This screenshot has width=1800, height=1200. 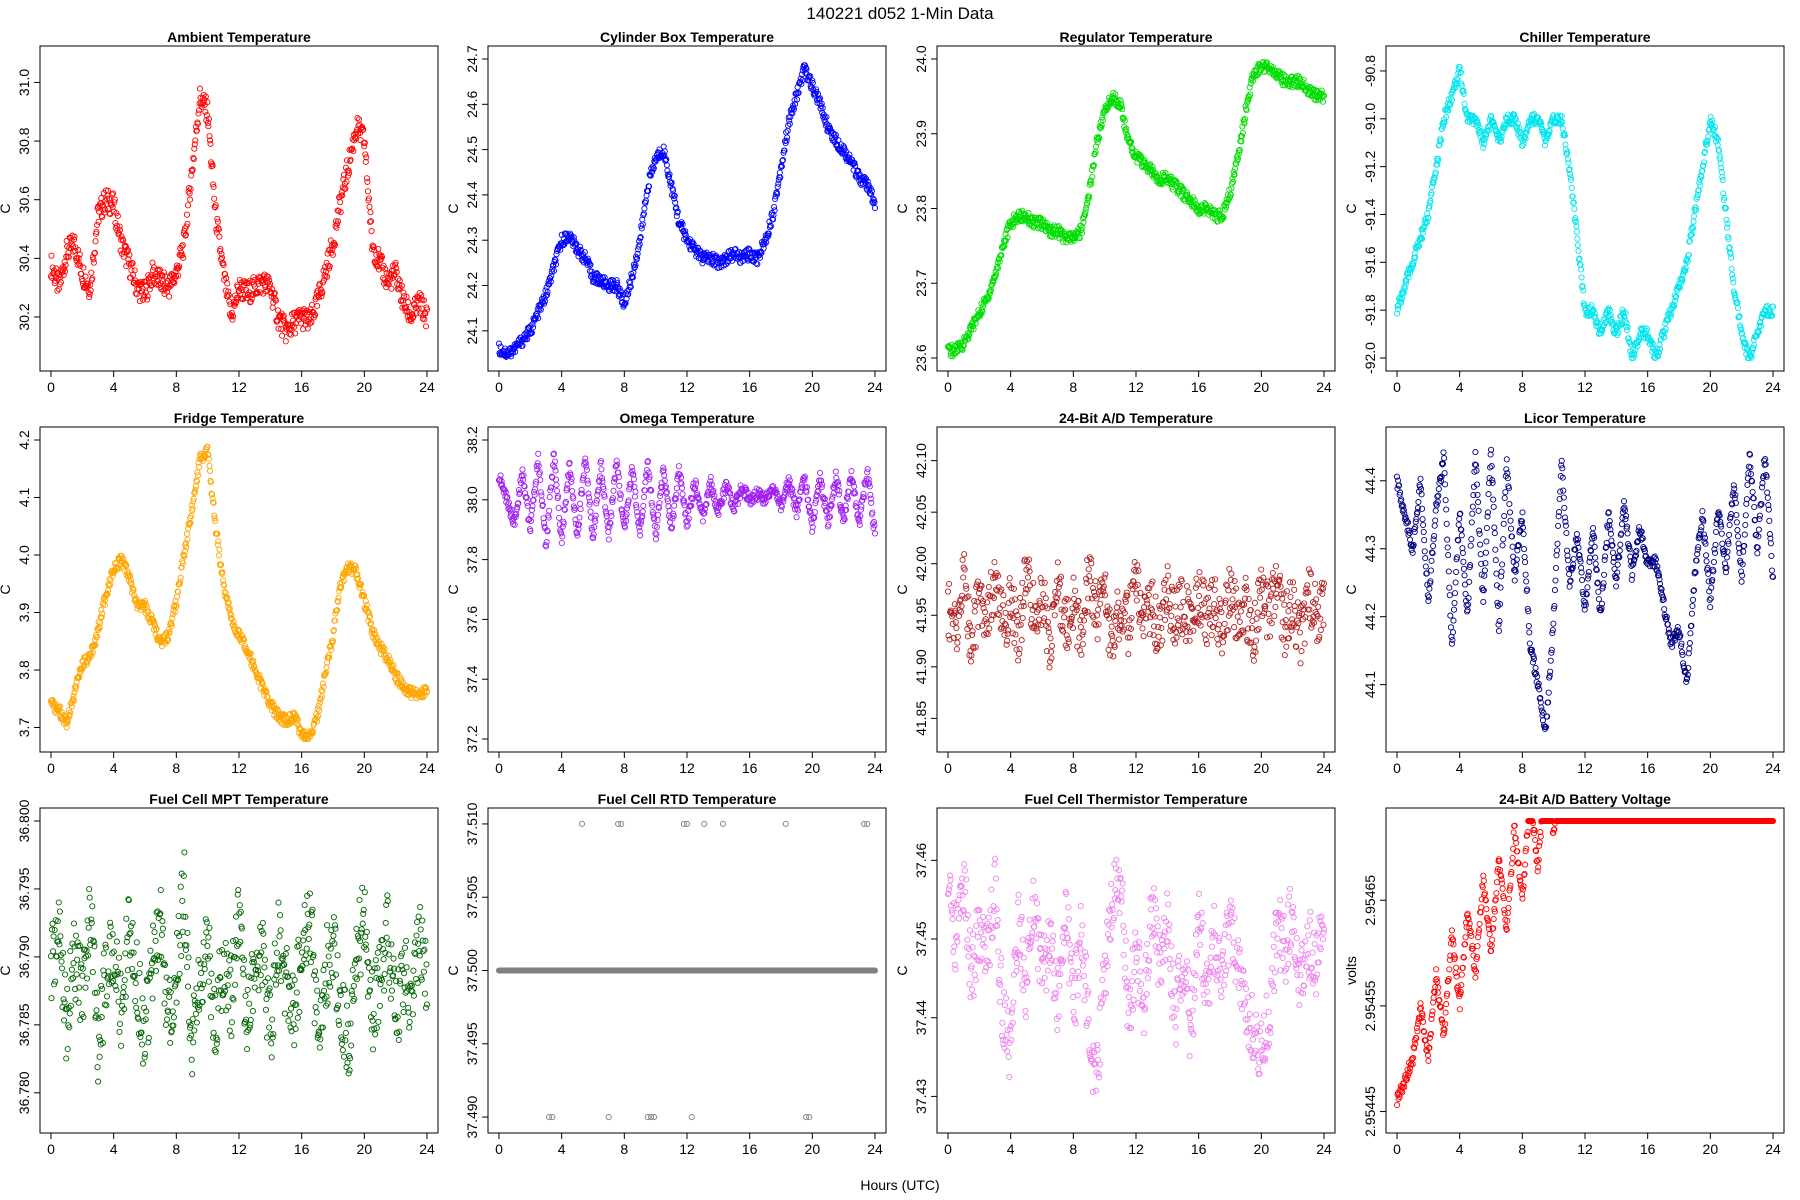 I want to click on y-tick-label: 24.2, so click(x=472, y=285).